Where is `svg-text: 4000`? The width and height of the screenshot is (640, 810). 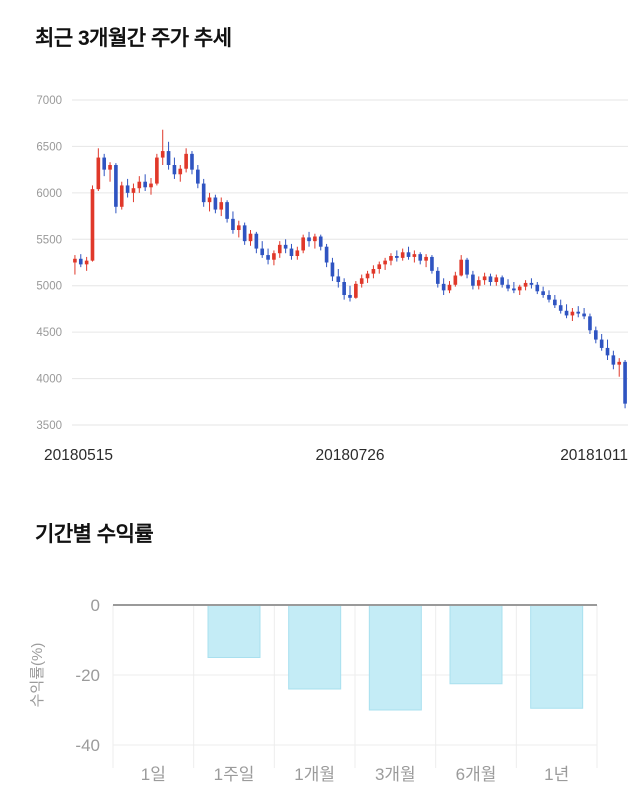 svg-text: 4000 is located at coordinates (49, 380).